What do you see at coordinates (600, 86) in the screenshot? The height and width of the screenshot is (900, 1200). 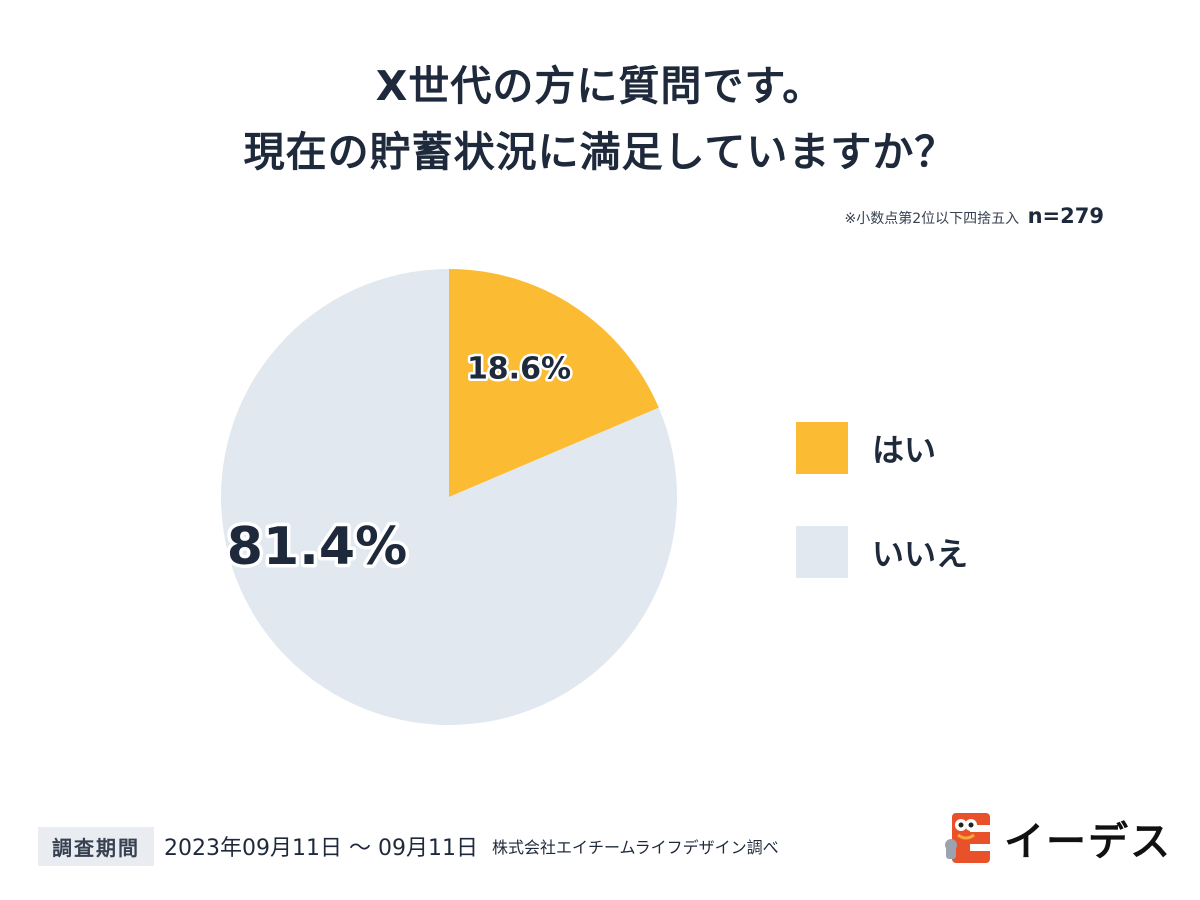 I see `chart-title-line-1: X世代の方に質問です。` at bounding box center [600, 86].